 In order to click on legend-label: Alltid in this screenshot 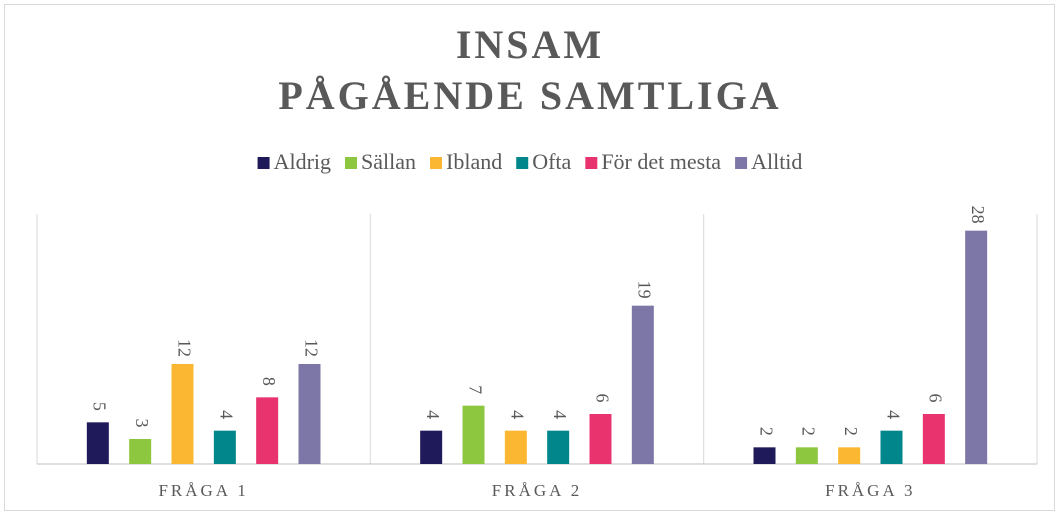, I will do `click(776, 161)`.